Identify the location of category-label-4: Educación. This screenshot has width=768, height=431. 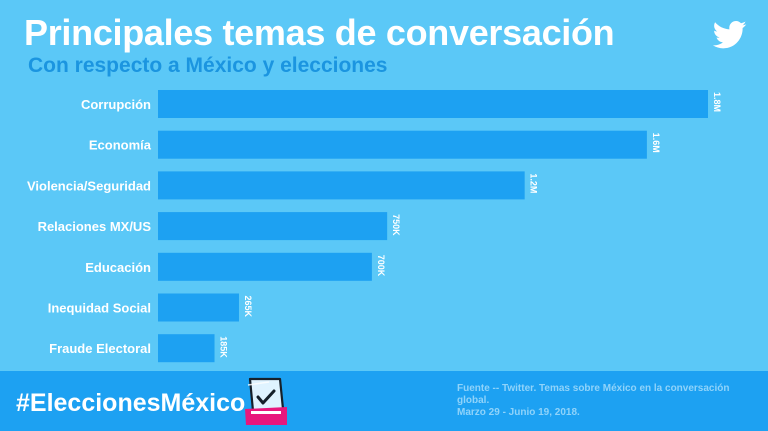
(118, 267).